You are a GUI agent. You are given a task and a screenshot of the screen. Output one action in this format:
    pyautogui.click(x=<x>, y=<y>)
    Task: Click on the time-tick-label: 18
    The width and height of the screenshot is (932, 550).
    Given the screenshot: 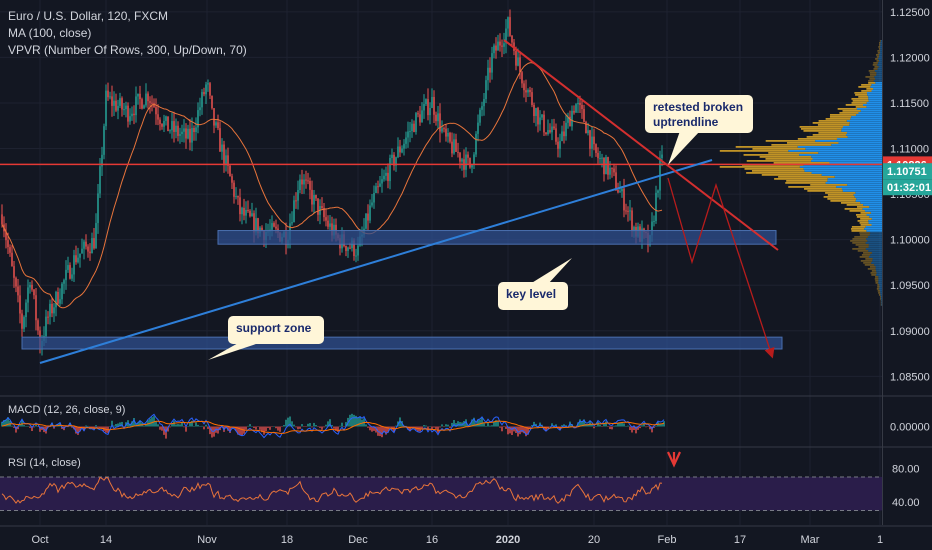 What is the action you would take?
    pyautogui.click(x=287, y=540)
    